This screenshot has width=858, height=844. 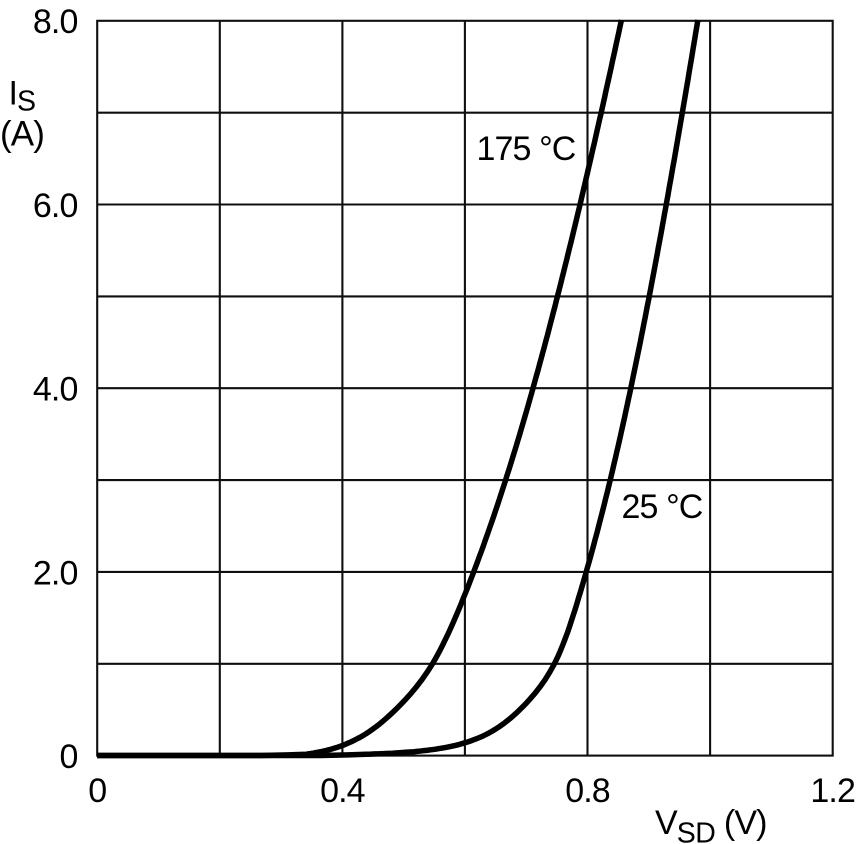 What do you see at coordinates (711, 824) in the screenshot?
I see `svg-text: VSD (V)` at bounding box center [711, 824].